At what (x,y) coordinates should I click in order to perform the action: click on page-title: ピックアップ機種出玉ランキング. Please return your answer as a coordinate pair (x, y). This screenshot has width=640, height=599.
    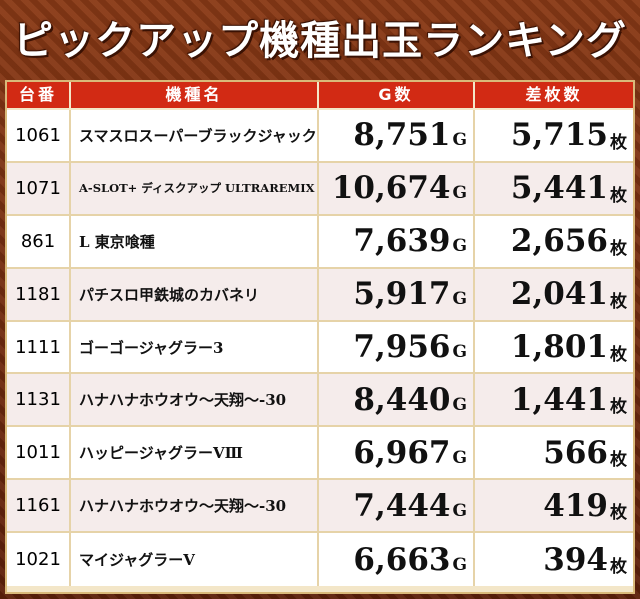
    Looking at the image, I should click on (320, 41).